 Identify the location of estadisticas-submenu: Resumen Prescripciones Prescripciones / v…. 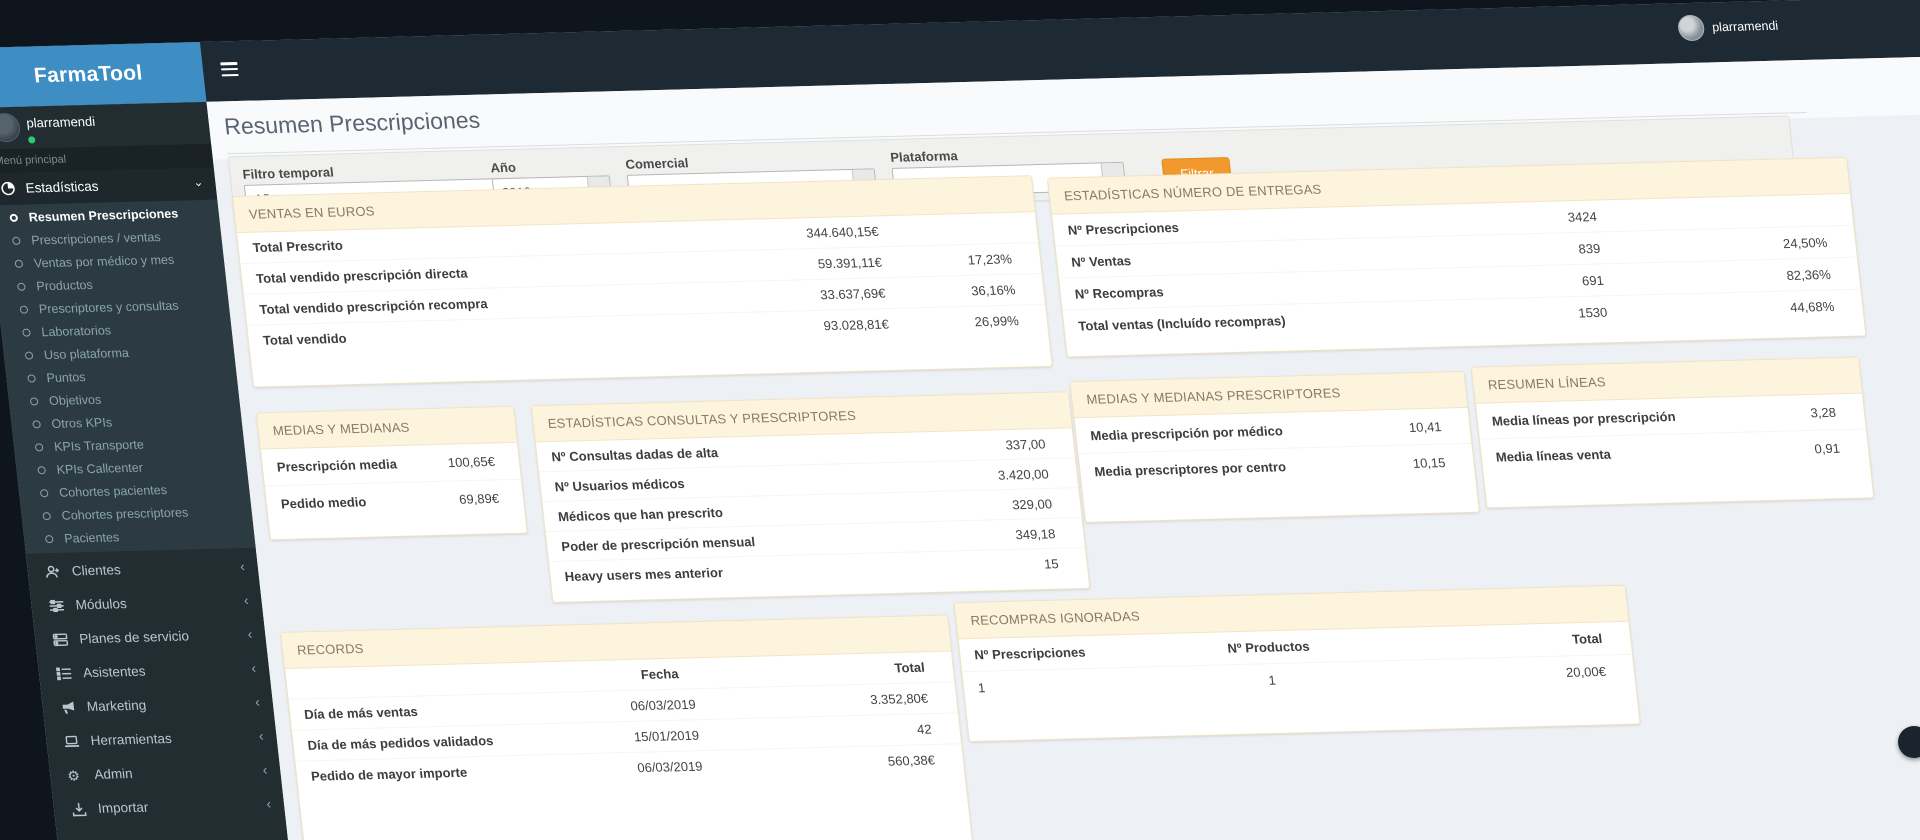
(128, 376).